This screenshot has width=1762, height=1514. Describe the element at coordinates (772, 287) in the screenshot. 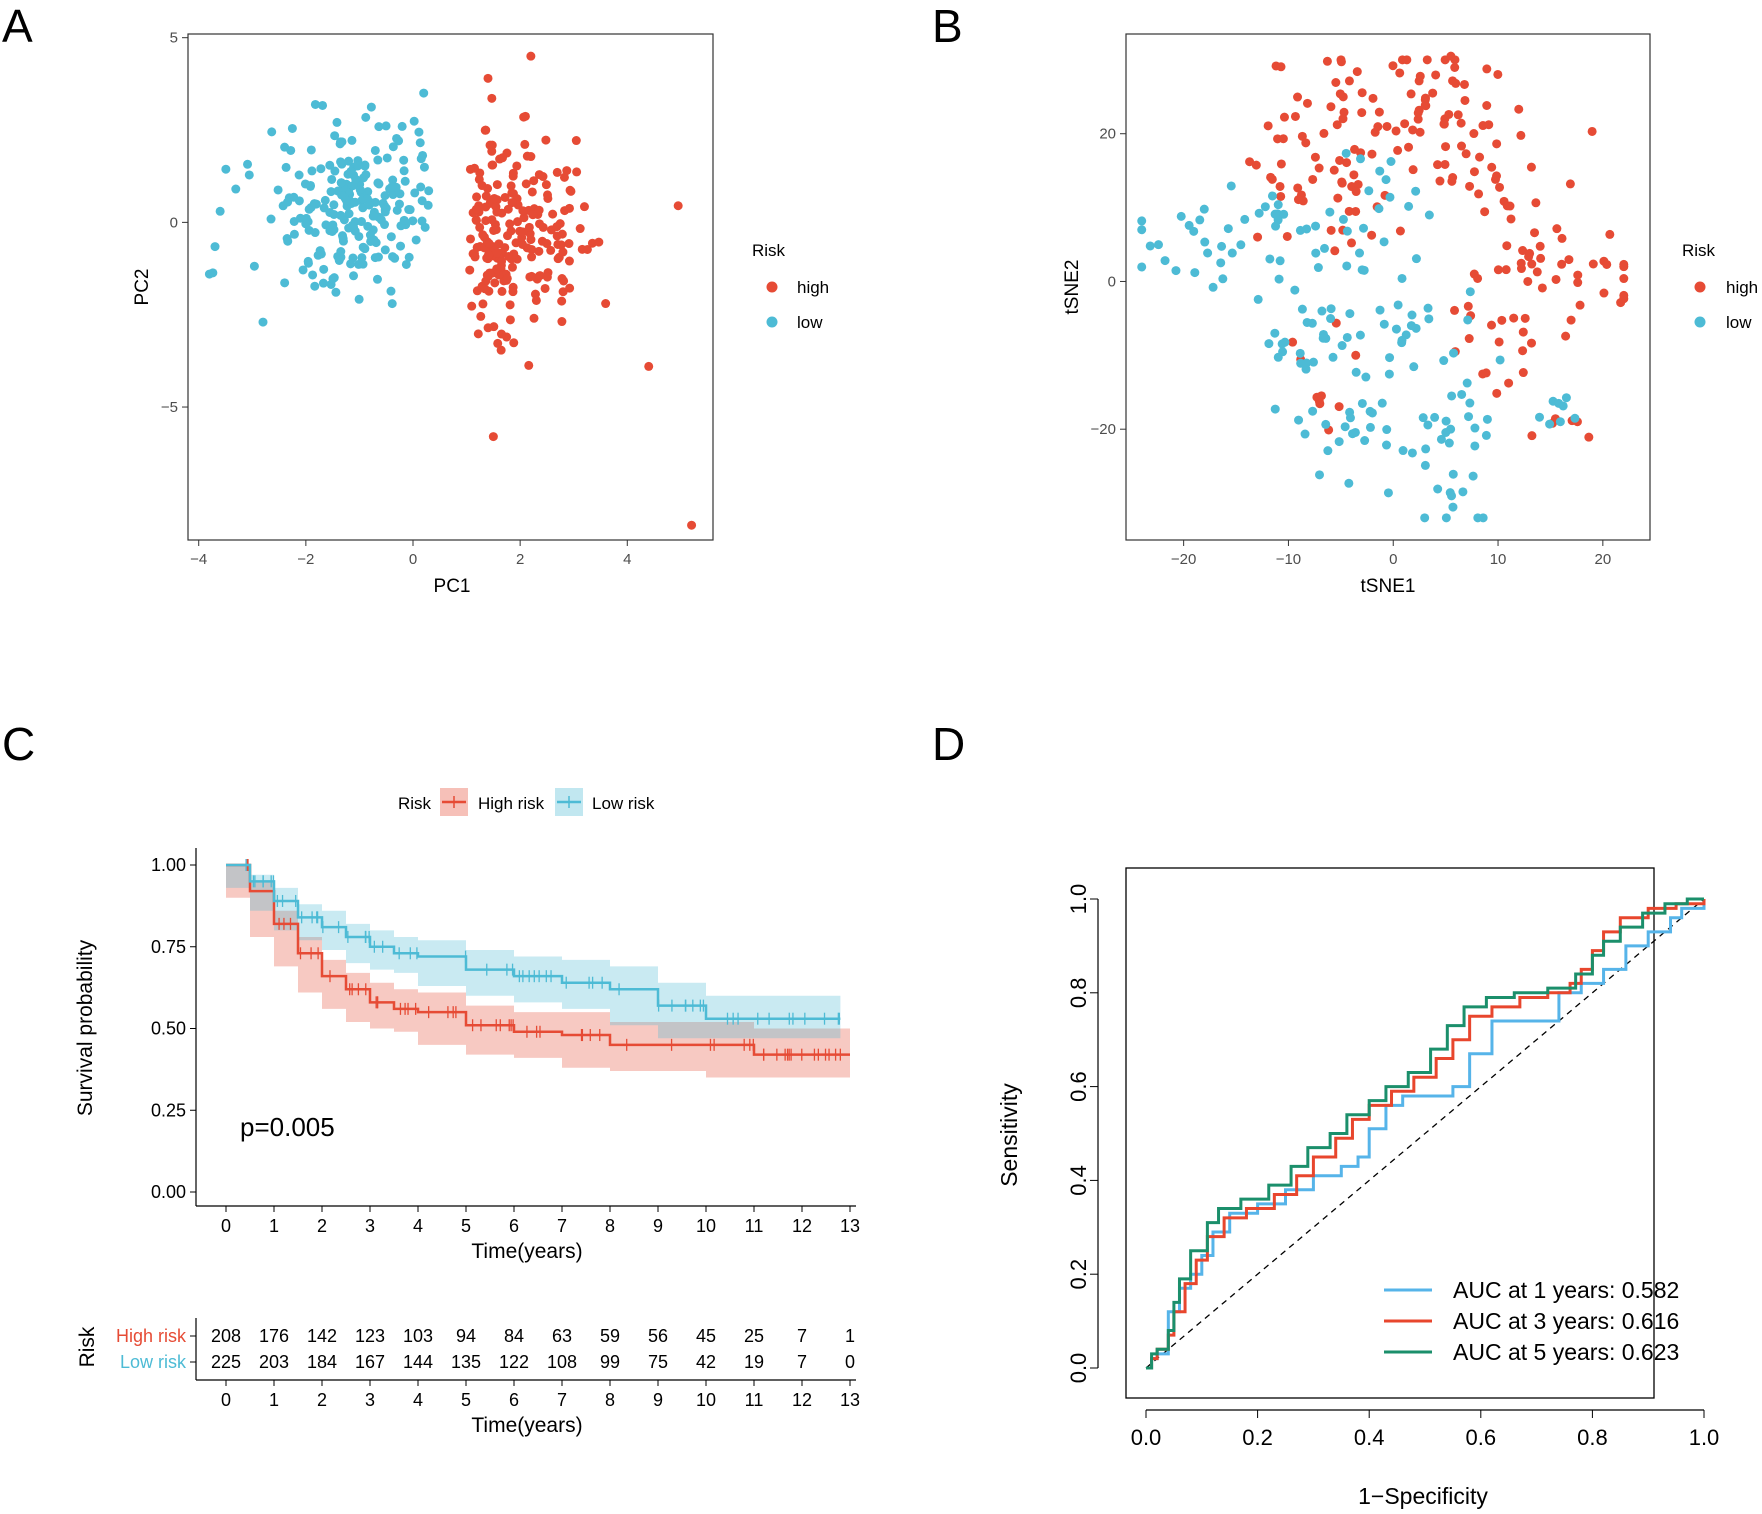

I see `pca-legend-high-dot` at that location.